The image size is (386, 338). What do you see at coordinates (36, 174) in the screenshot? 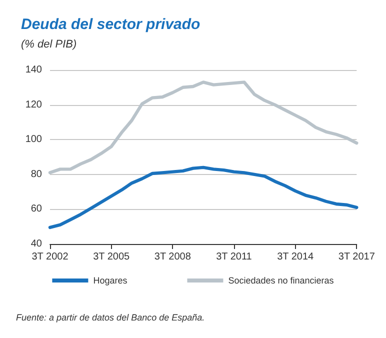
I see `y-tick-label: 80` at bounding box center [36, 174].